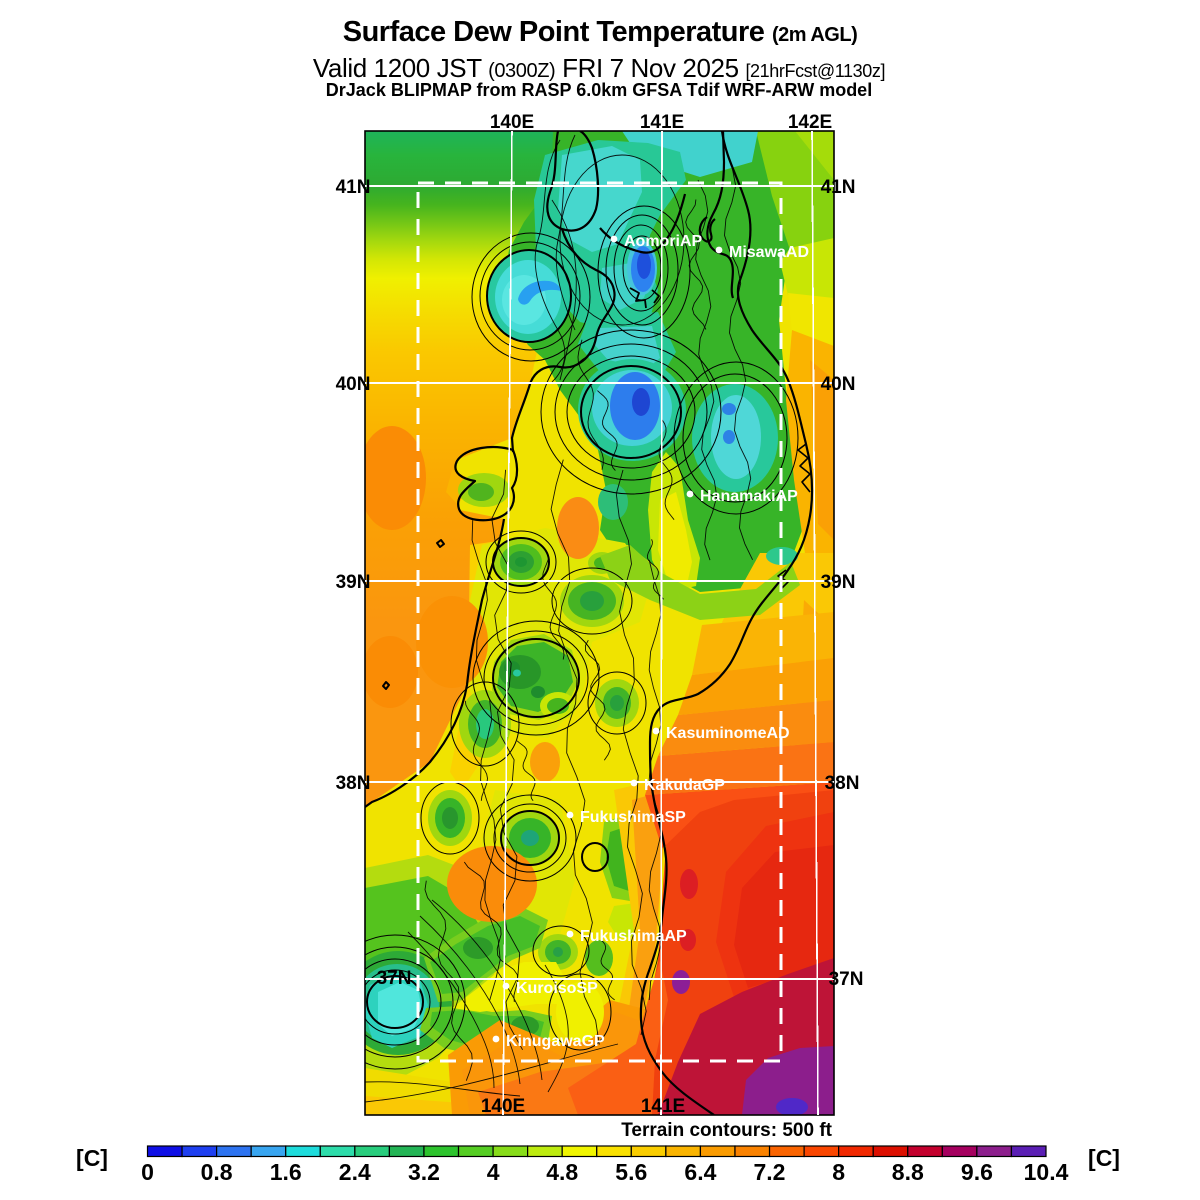 The height and width of the screenshot is (1200, 1200). I want to click on svg-text: KuroisoSP, so click(557, 988).